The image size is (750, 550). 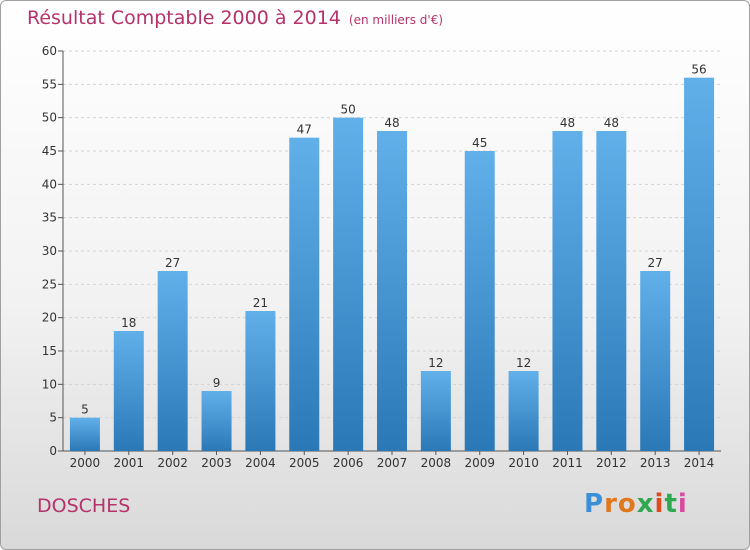 I want to click on data-label: 56, so click(x=698, y=70).